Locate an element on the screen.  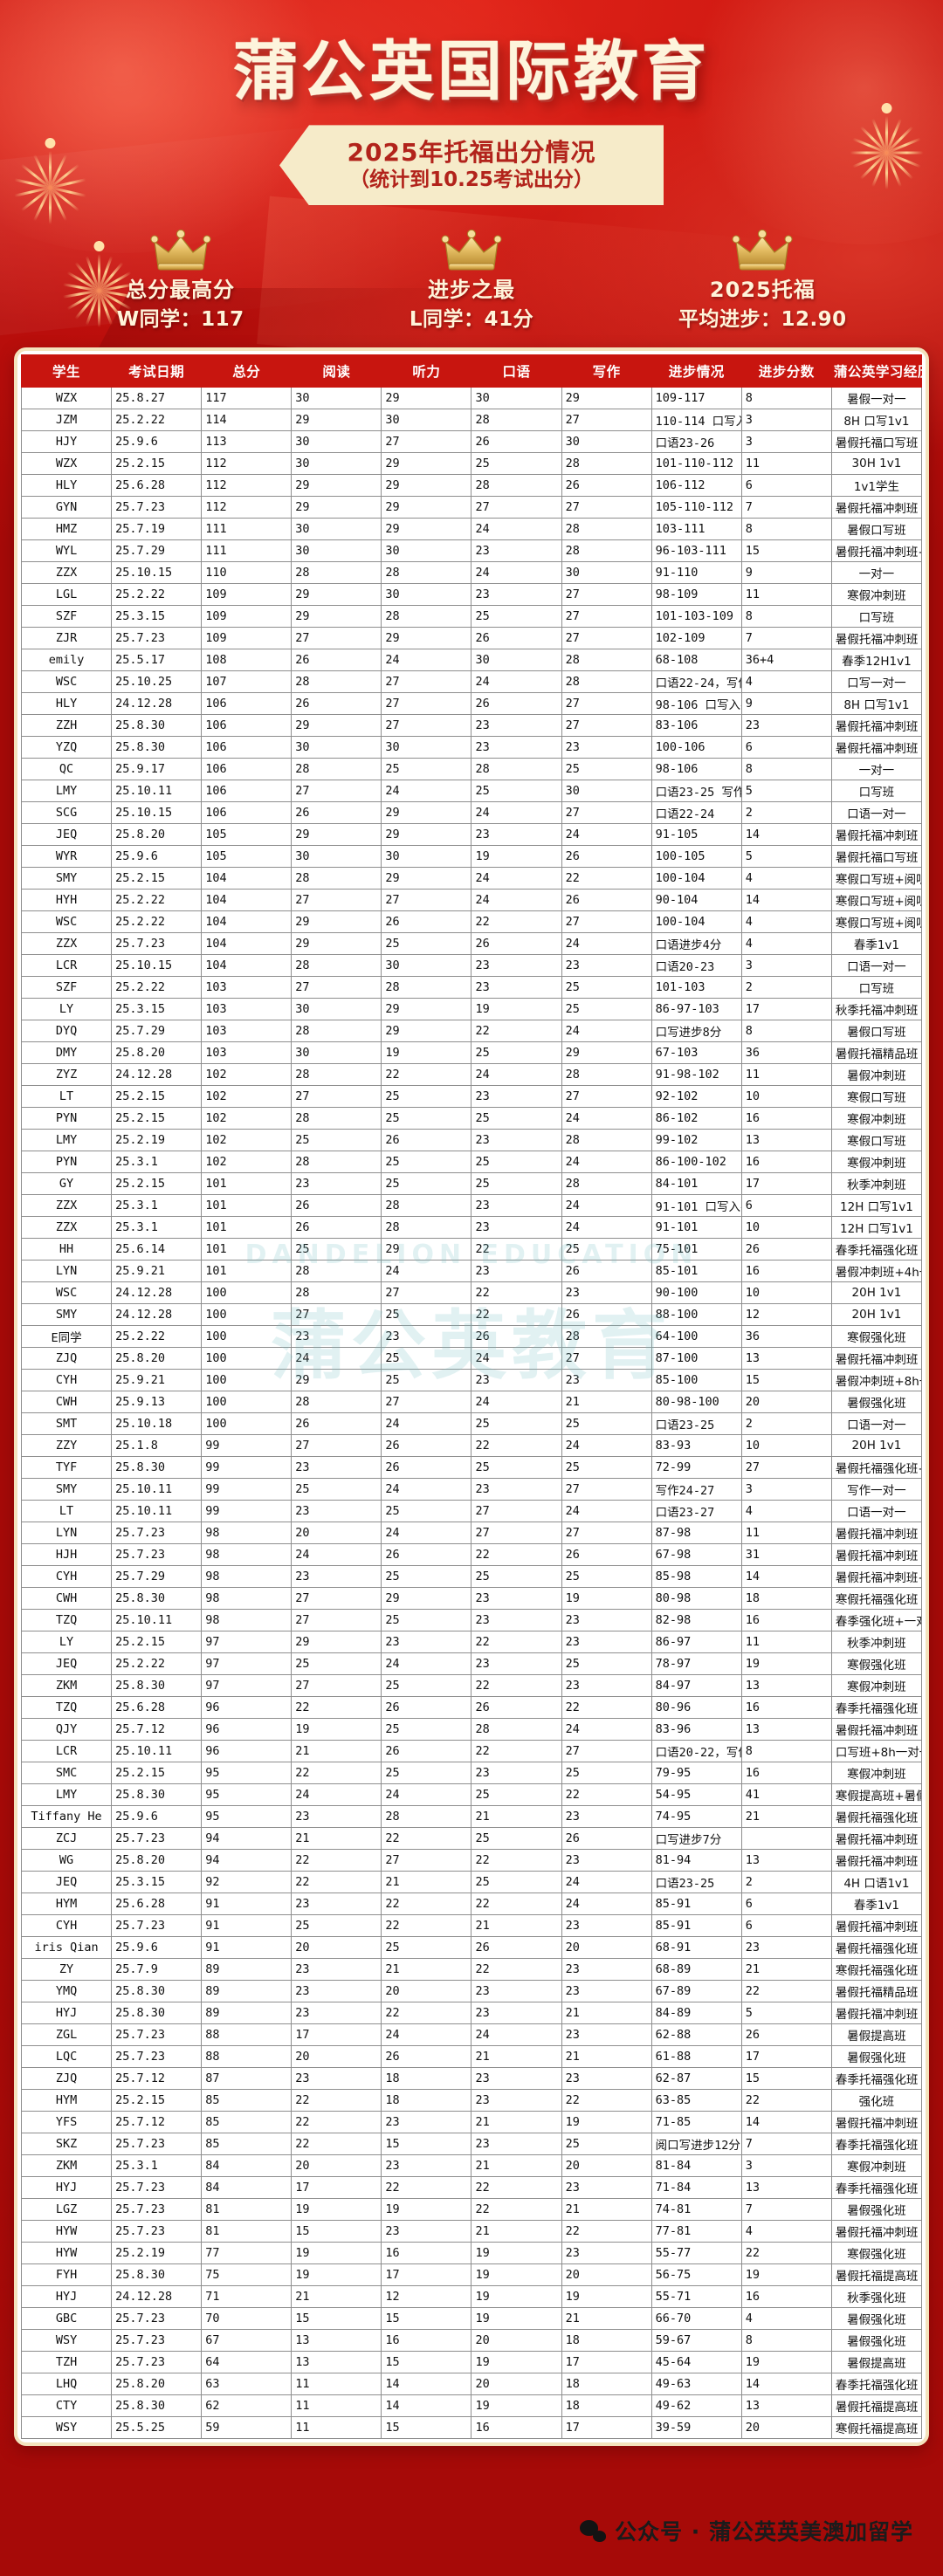
cell-蒲公英学习经历: 秋季冲刺班 is located at coordinates (876, 1183).